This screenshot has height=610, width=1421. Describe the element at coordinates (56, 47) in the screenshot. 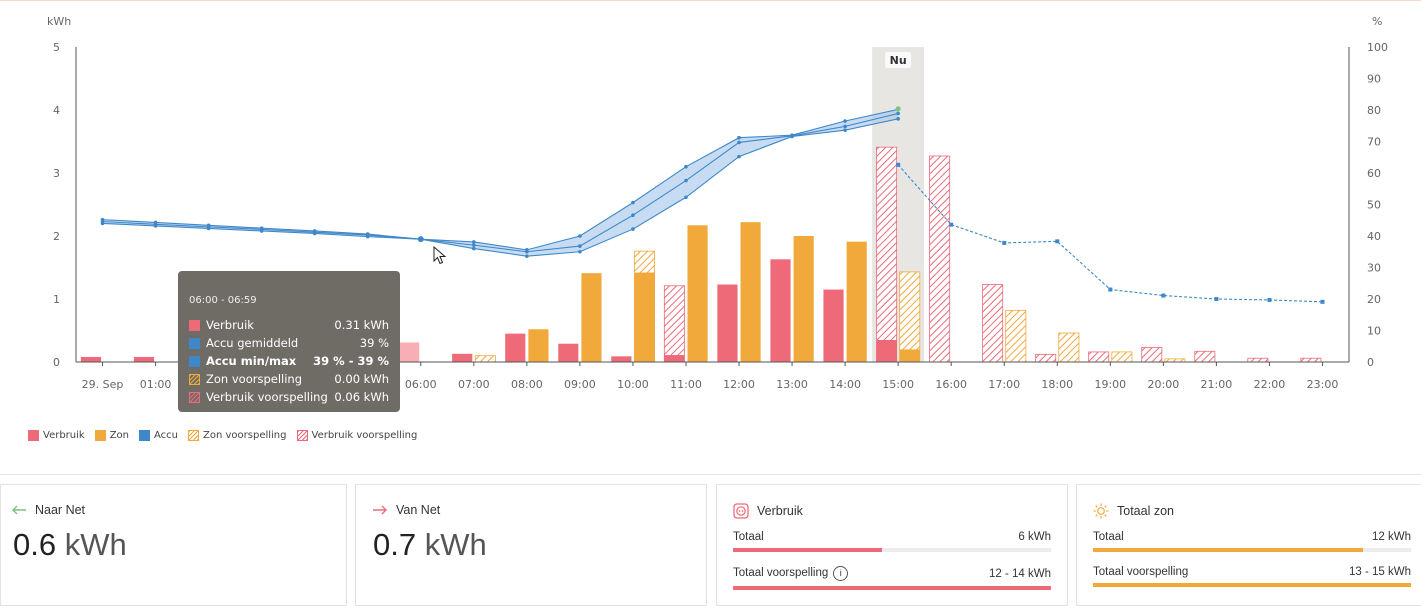

I see `y-left-tick: 5` at that location.